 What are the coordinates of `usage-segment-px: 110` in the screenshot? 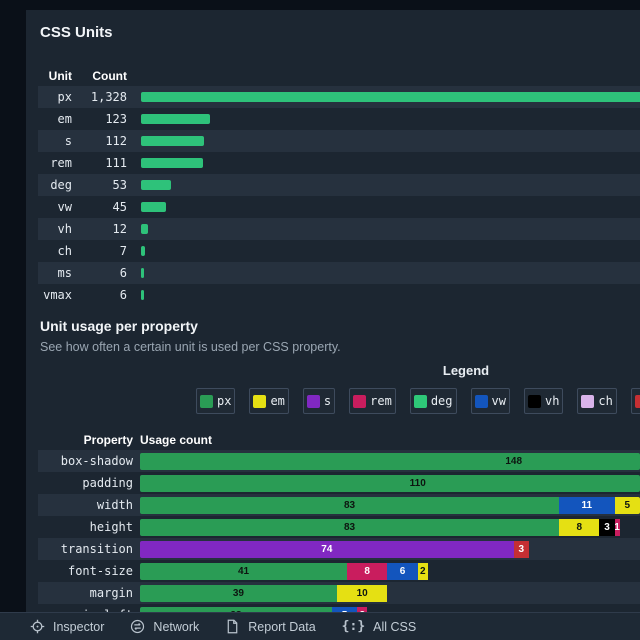 It's located at (390, 483).